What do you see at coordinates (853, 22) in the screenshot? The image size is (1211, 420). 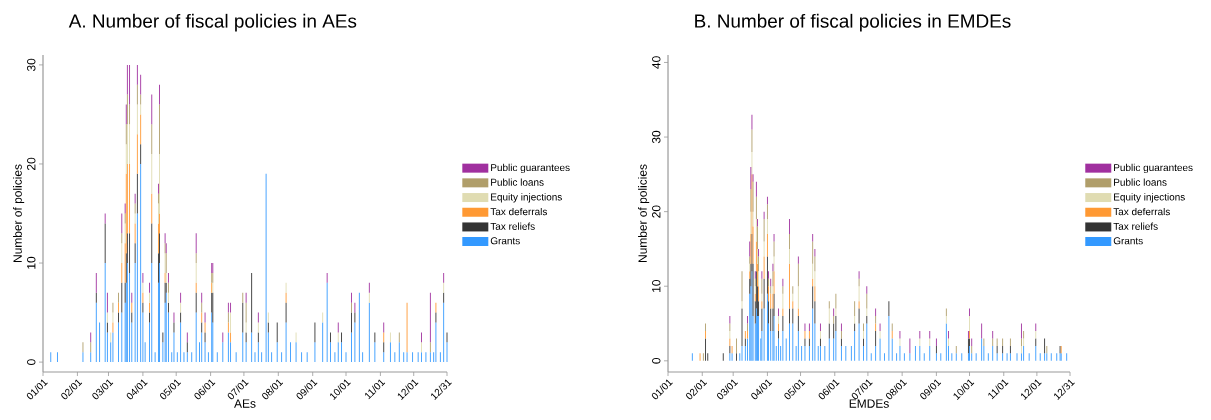 I see `chart-title: B. Number of fiscal policies in EMDEs` at bounding box center [853, 22].